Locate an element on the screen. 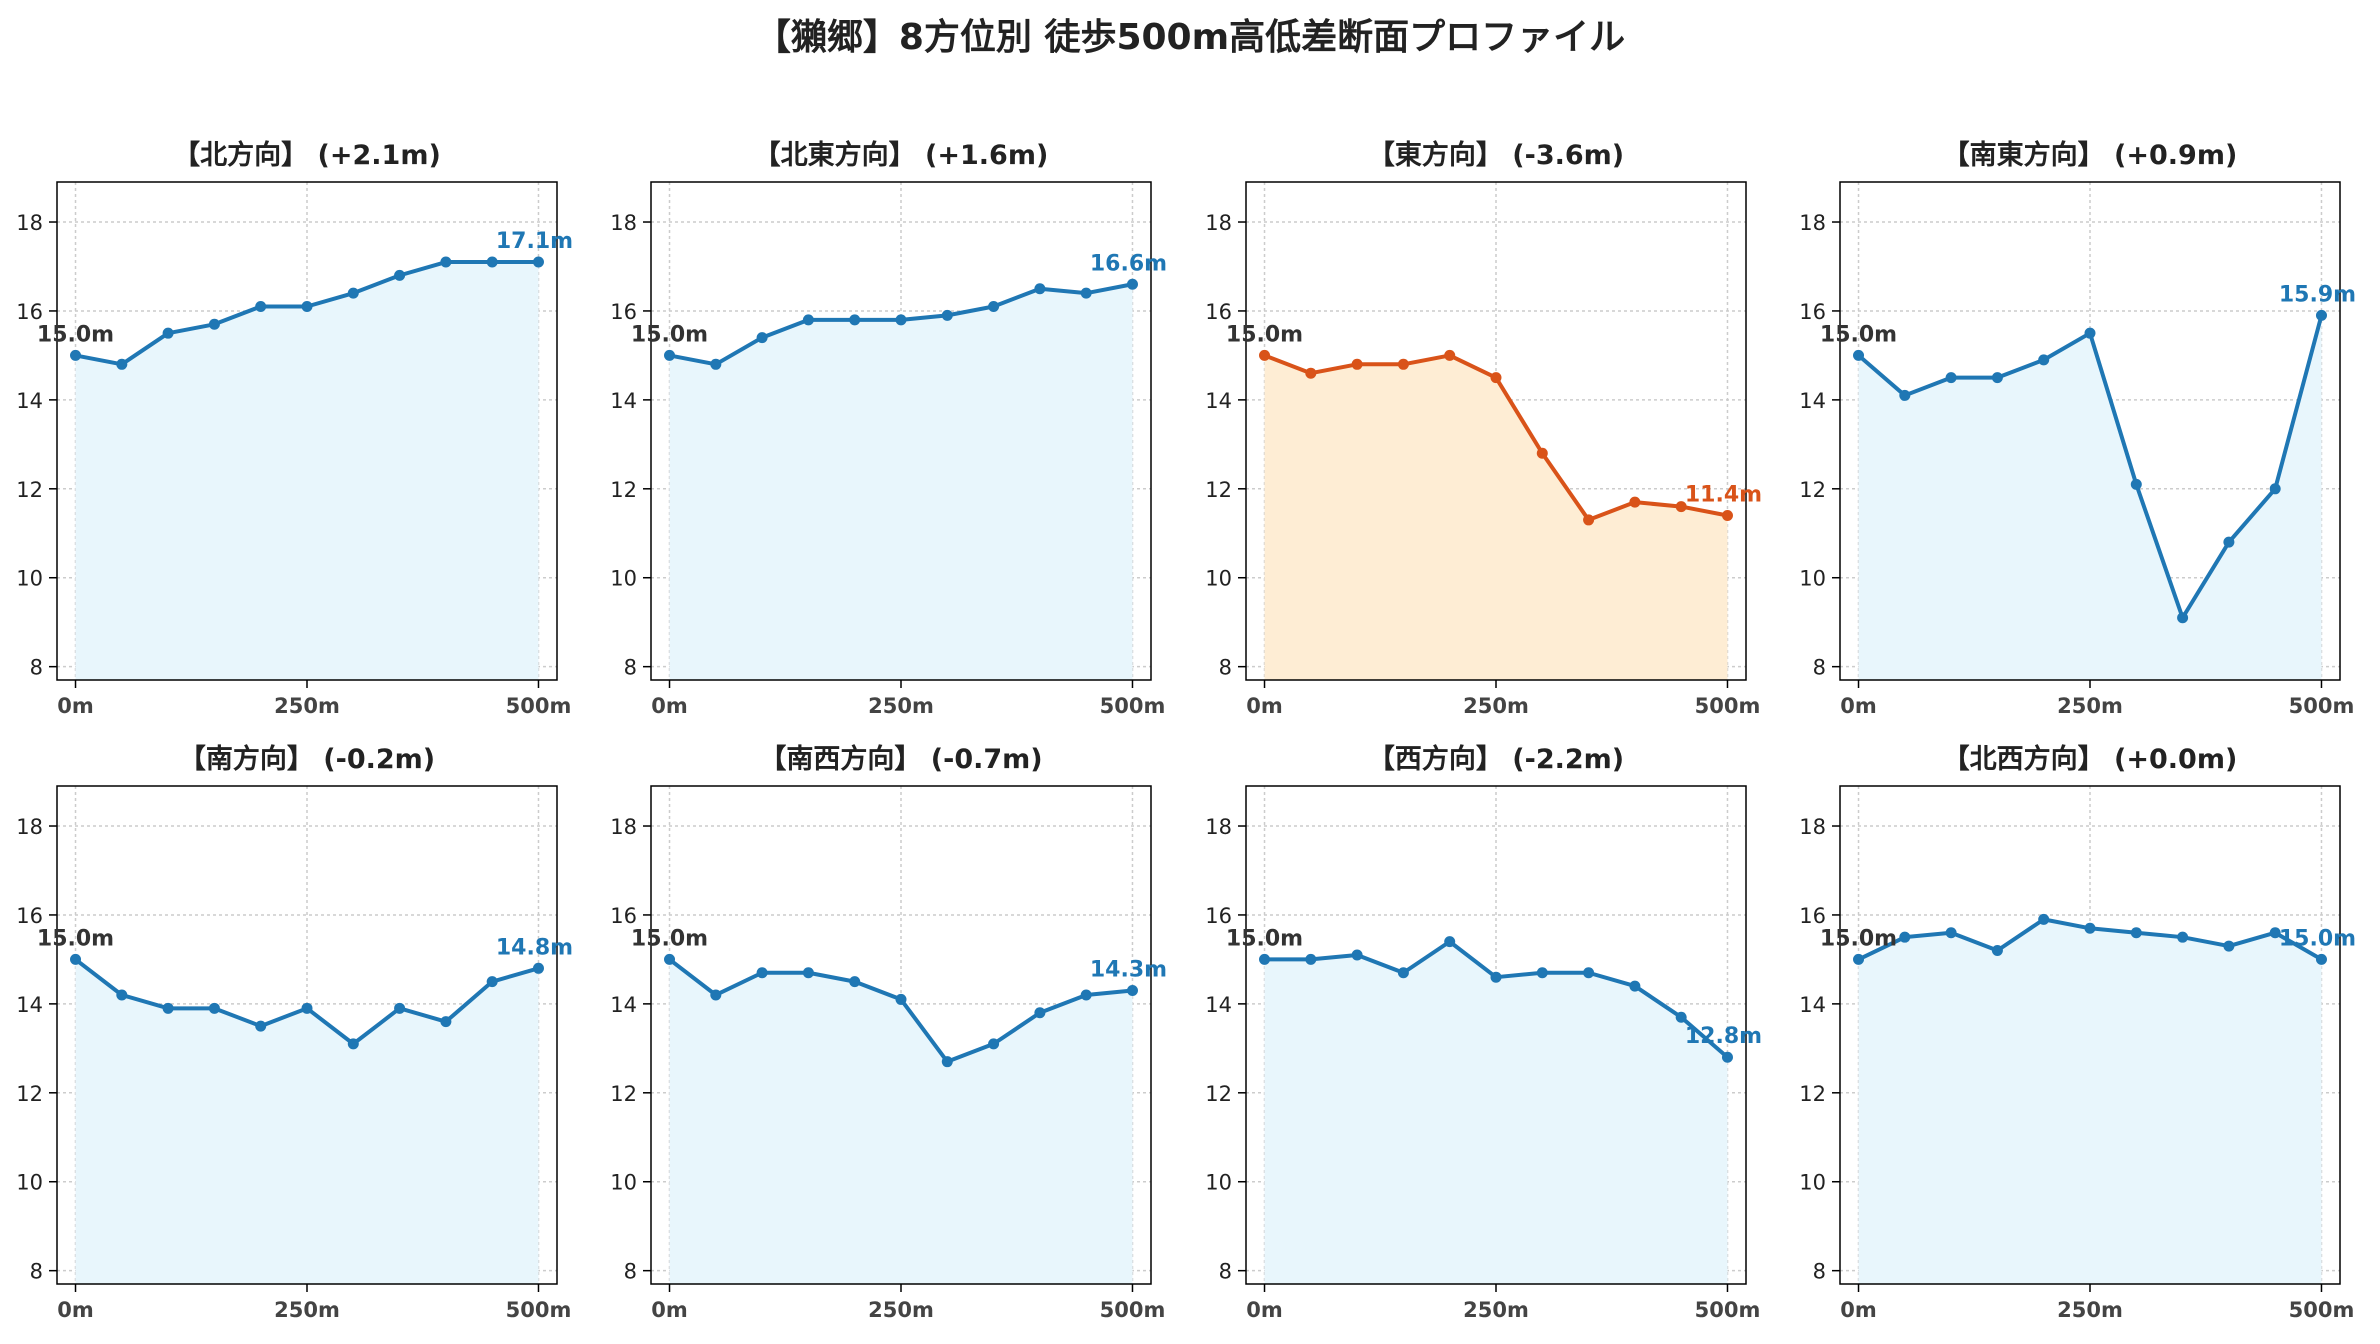 The width and height of the screenshot is (2380, 1344). subplot-title: 【南西方向】 (-0.7m) is located at coordinates (900, 759).